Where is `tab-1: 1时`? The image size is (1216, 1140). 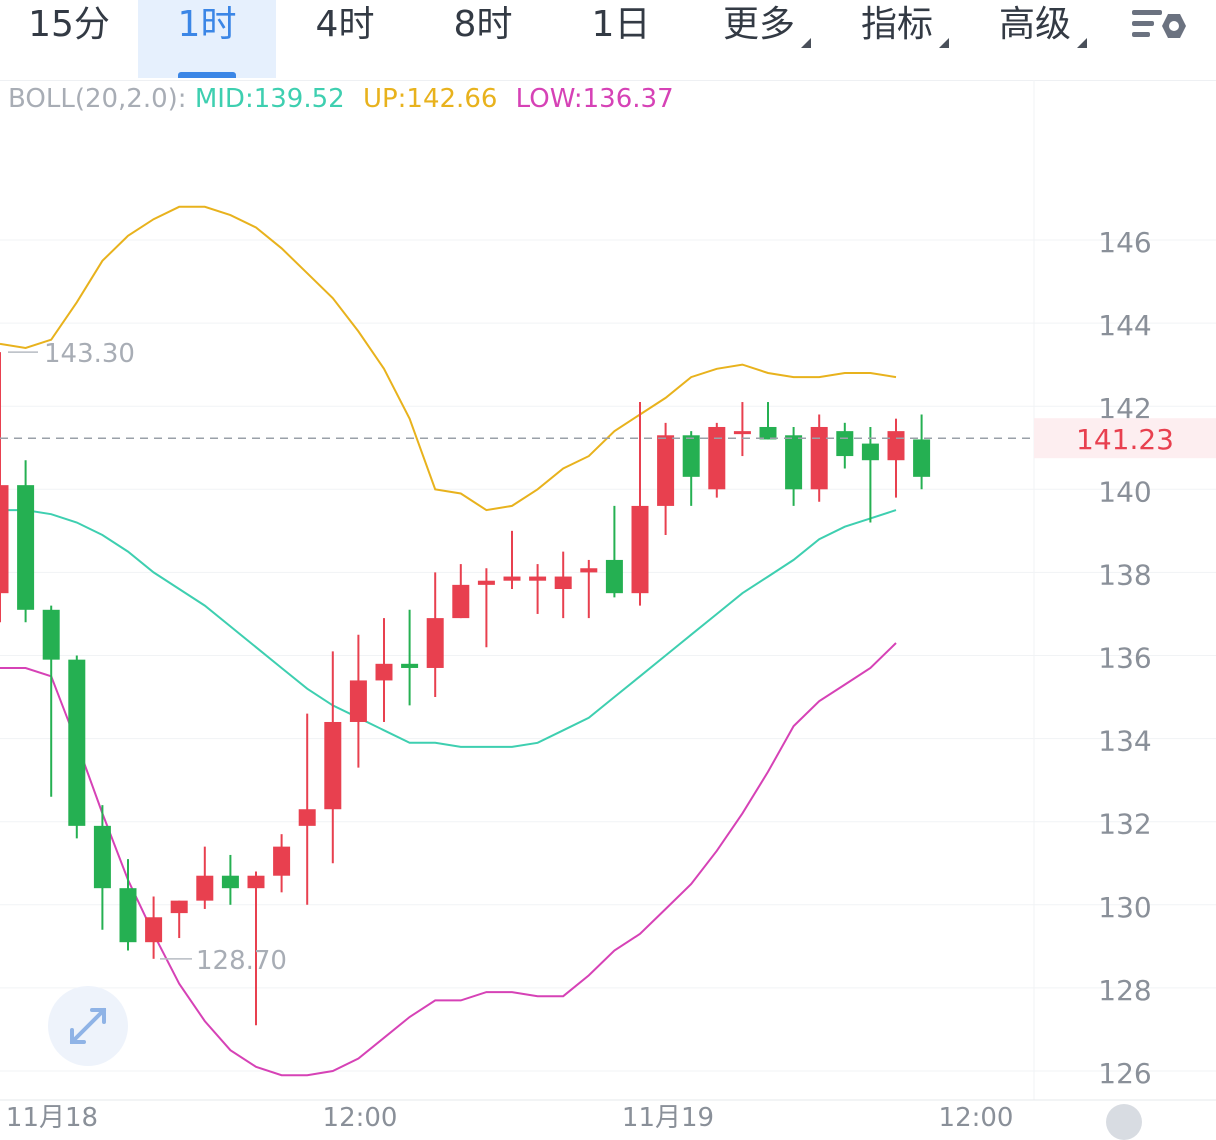 tab-1: 1时 is located at coordinates (207, 39).